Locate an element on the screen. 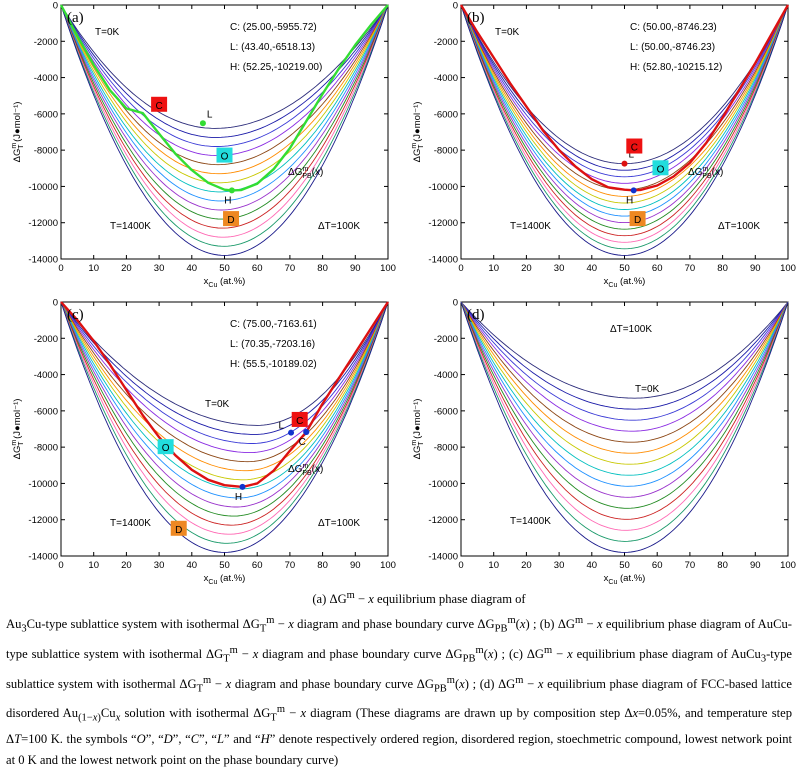  point-marker-l is located at coordinates (624, 163).